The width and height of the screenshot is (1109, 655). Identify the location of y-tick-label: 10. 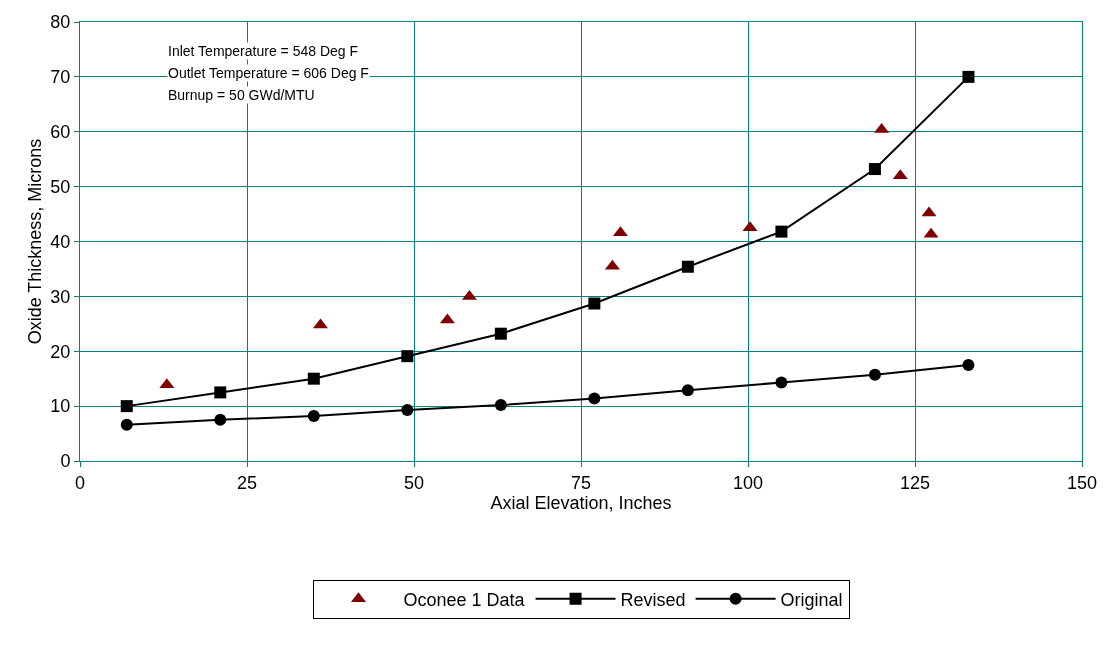
(60, 406).